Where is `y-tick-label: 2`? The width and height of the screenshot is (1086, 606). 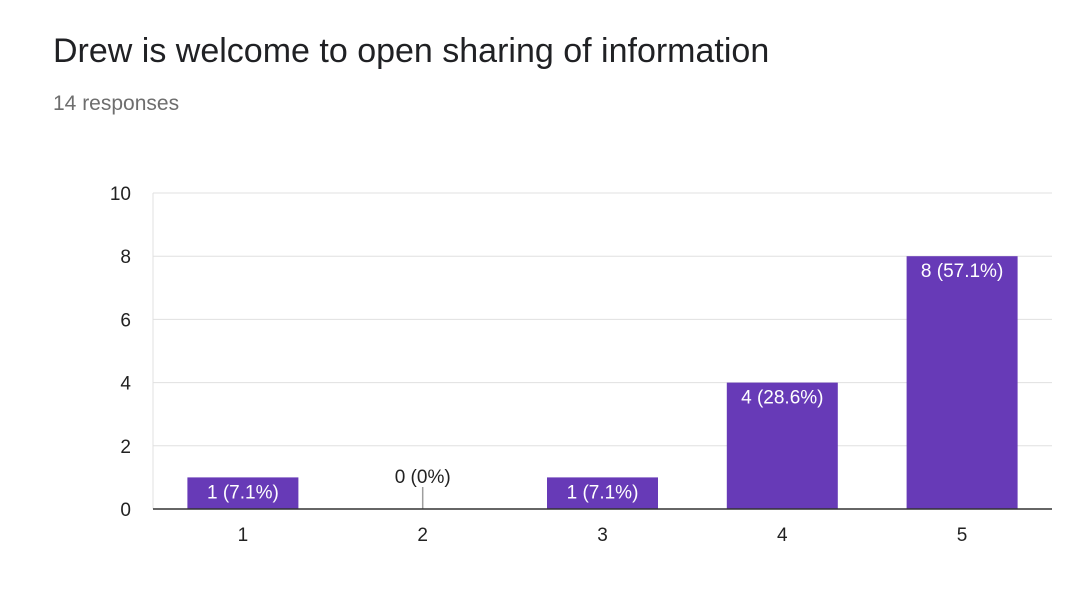 y-tick-label: 2 is located at coordinates (125, 447).